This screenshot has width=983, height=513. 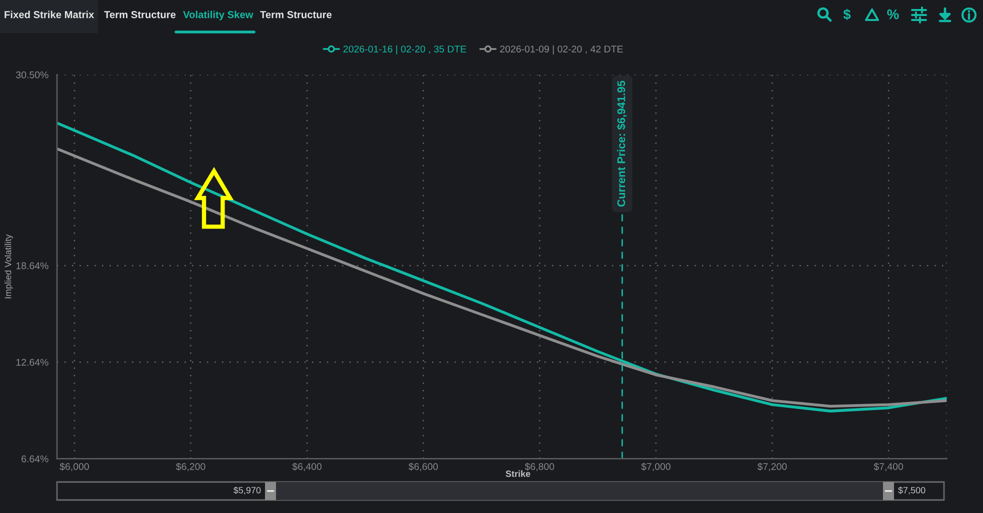 What do you see at coordinates (561, 49) in the screenshot?
I see `legend-label: 2026-01-09 | 02-20 , 42 DTE` at bounding box center [561, 49].